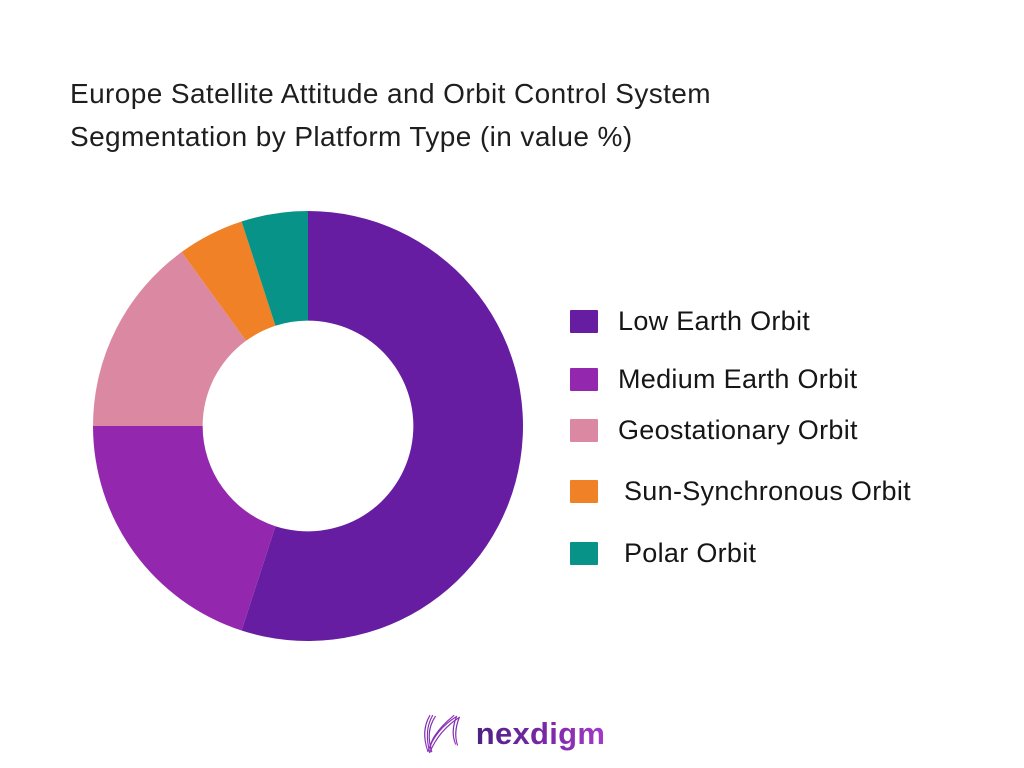  Describe the element at coordinates (540, 733) in the screenshot. I see `brand-wordmark: nexdigm` at that location.